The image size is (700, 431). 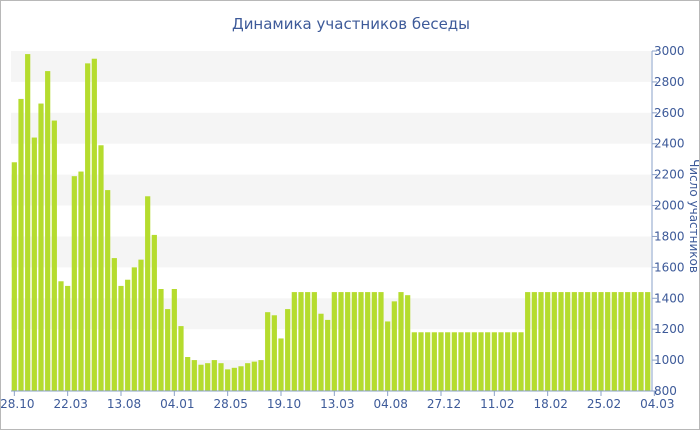 I want to click on x-tick-label: 13.08, so click(x=124, y=404).